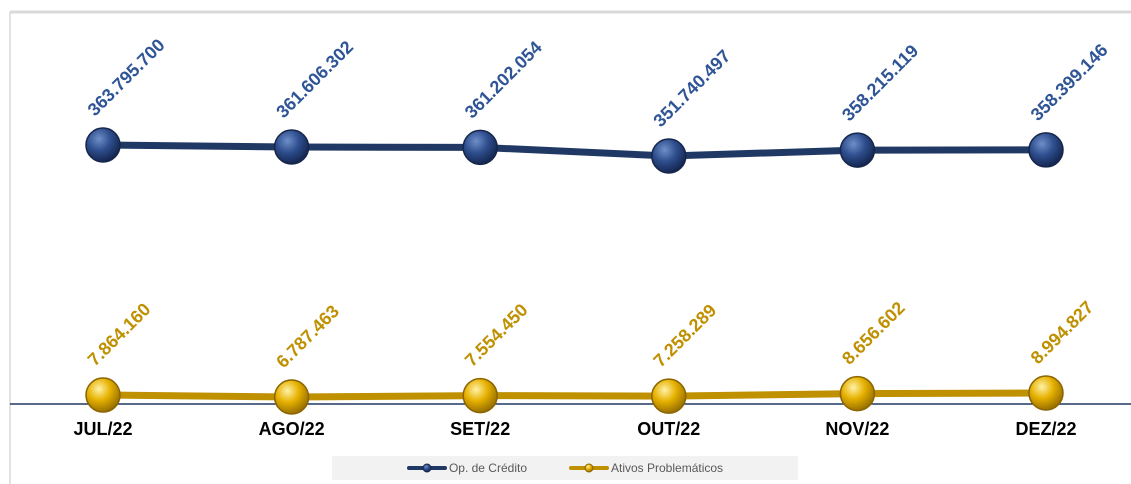 This screenshot has height=484, width=1131. What do you see at coordinates (691, 88) in the screenshot?
I see `data-label-op-credito: 351.740.497` at bounding box center [691, 88].